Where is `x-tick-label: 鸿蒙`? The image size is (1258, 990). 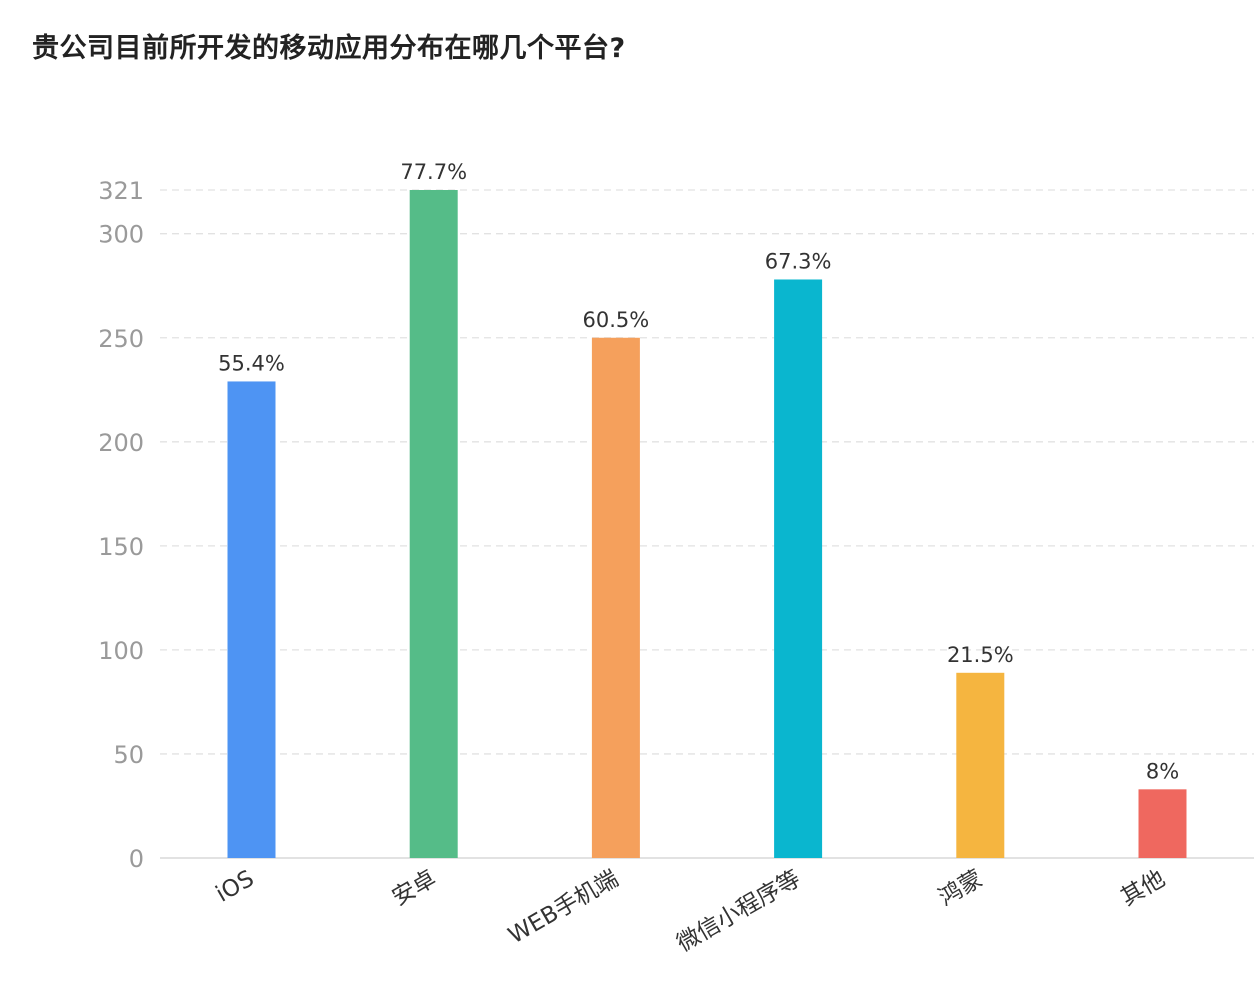 x-tick-label: 鸿蒙 is located at coordinates (960, 889).